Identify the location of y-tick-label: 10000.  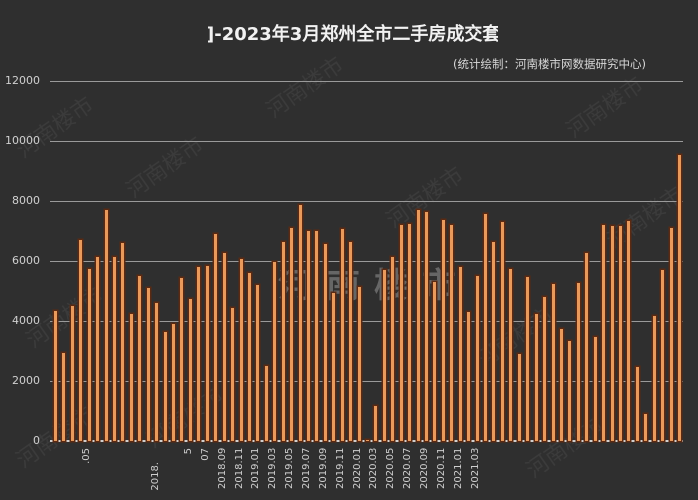
(22, 140).